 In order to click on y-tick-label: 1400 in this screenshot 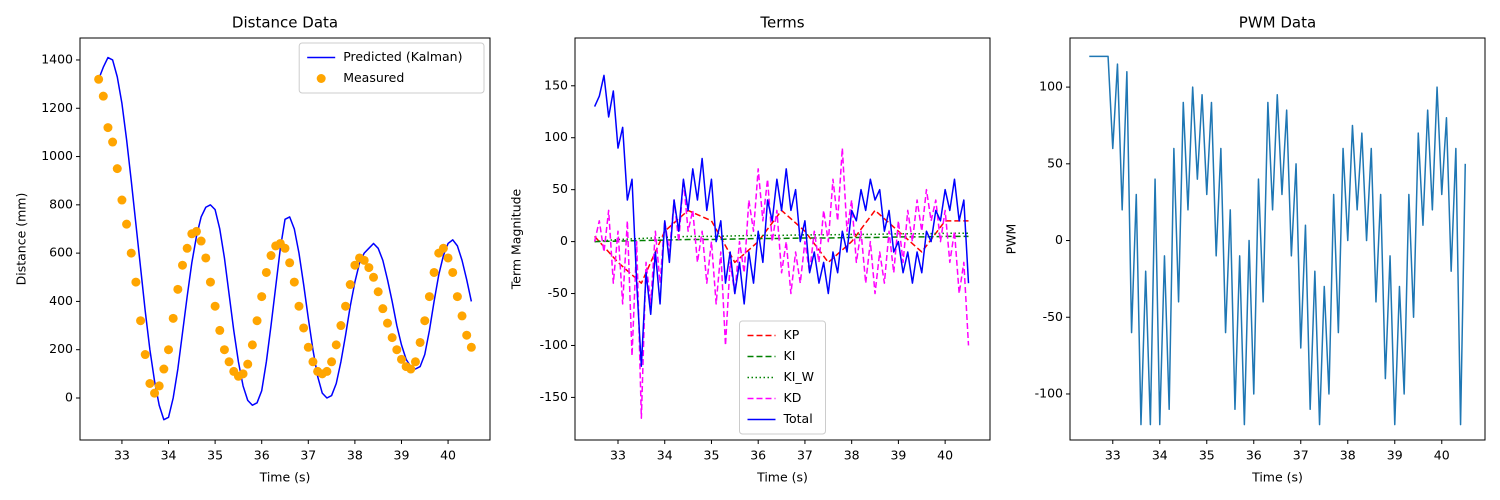, I will do `click(57, 58)`.